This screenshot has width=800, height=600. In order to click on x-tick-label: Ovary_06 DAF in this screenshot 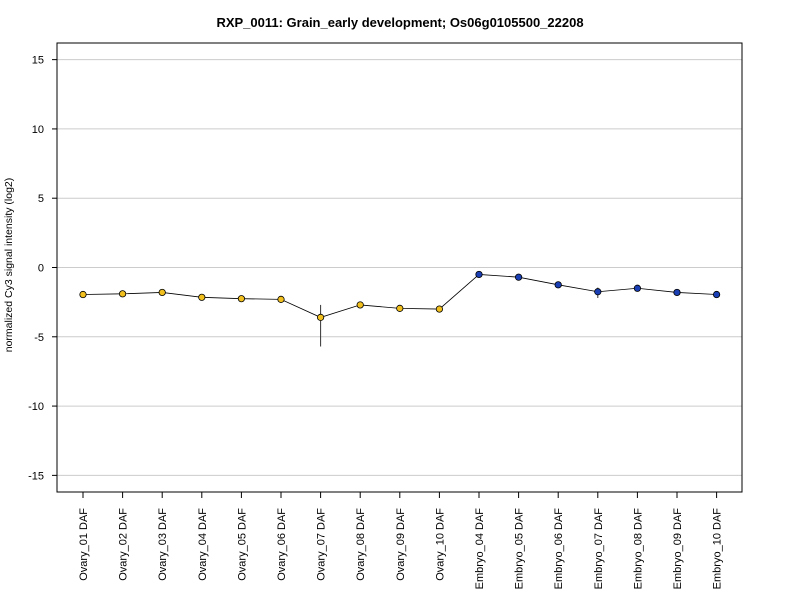, I will do `click(282, 544)`.